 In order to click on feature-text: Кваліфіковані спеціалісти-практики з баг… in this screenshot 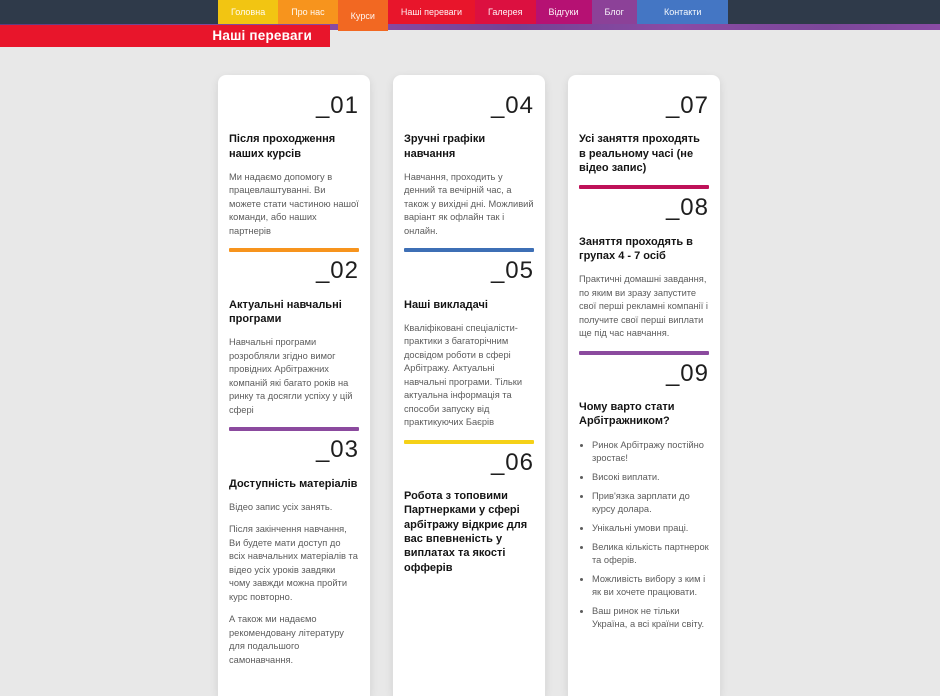, I will do `click(463, 375)`.